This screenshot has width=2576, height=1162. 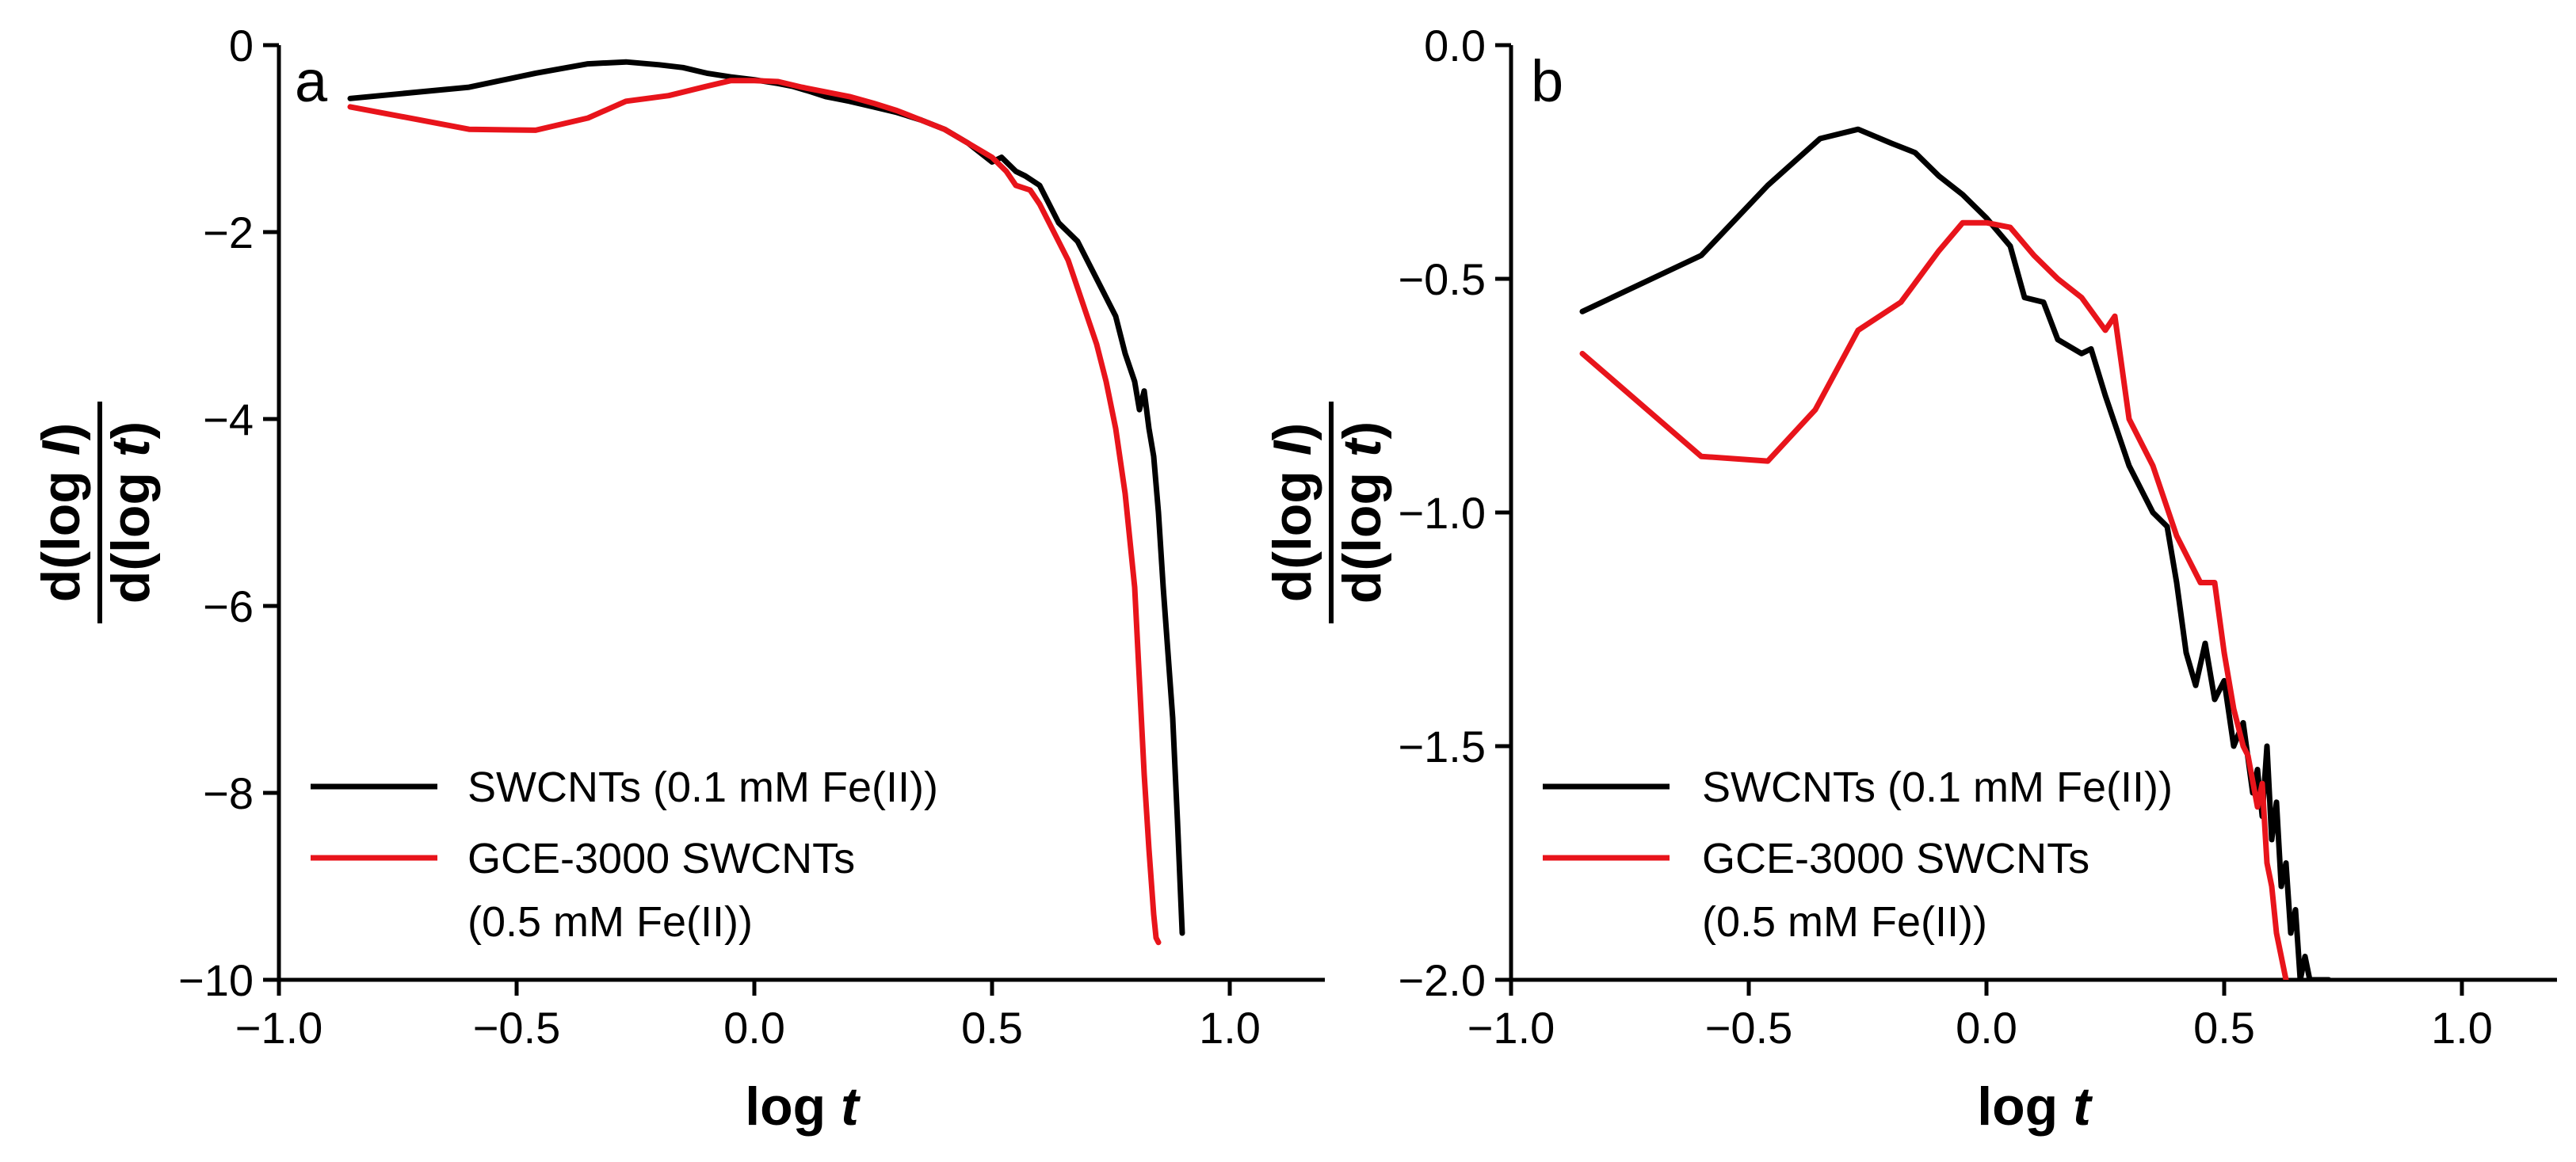 What do you see at coordinates (242, 45) in the screenshot?
I see `y-tick-label: 0` at bounding box center [242, 45].